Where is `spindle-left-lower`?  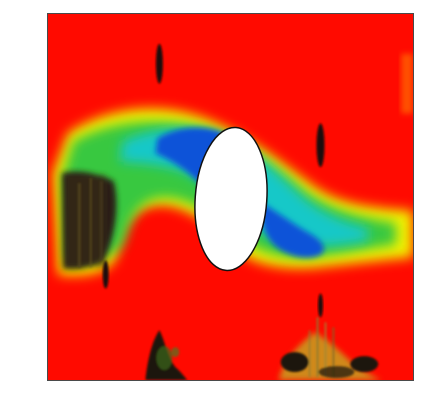 spindle-left-lower is located at coordinates (106, 275).